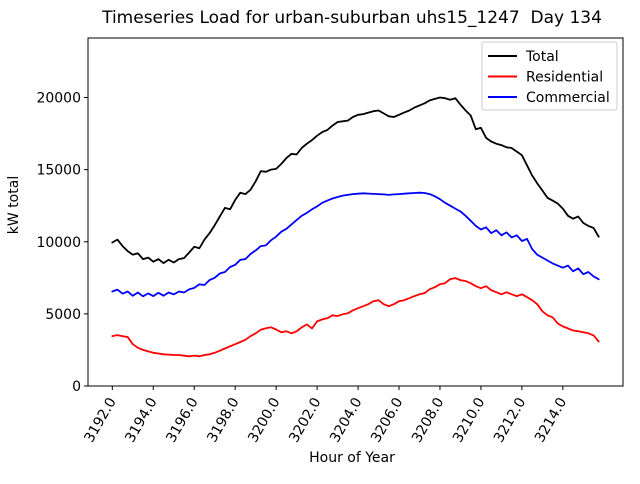 The height and width of the screenshot is (484, 640). Describe the element at coordinates (355, 317) in the screenshot. I see `series-line-residential` at that location.